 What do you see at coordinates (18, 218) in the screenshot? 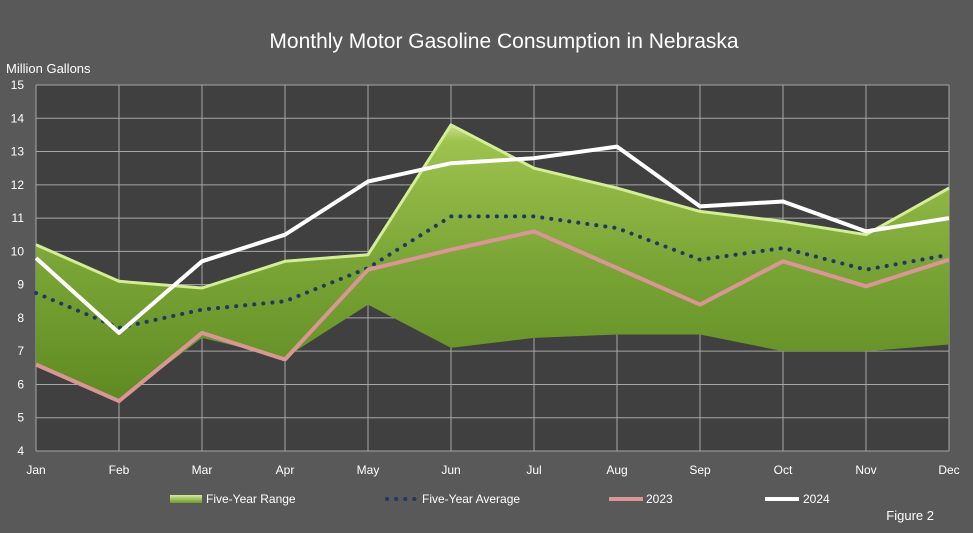
I see `y-tick-label: 11` at bounding box center [18, 218].